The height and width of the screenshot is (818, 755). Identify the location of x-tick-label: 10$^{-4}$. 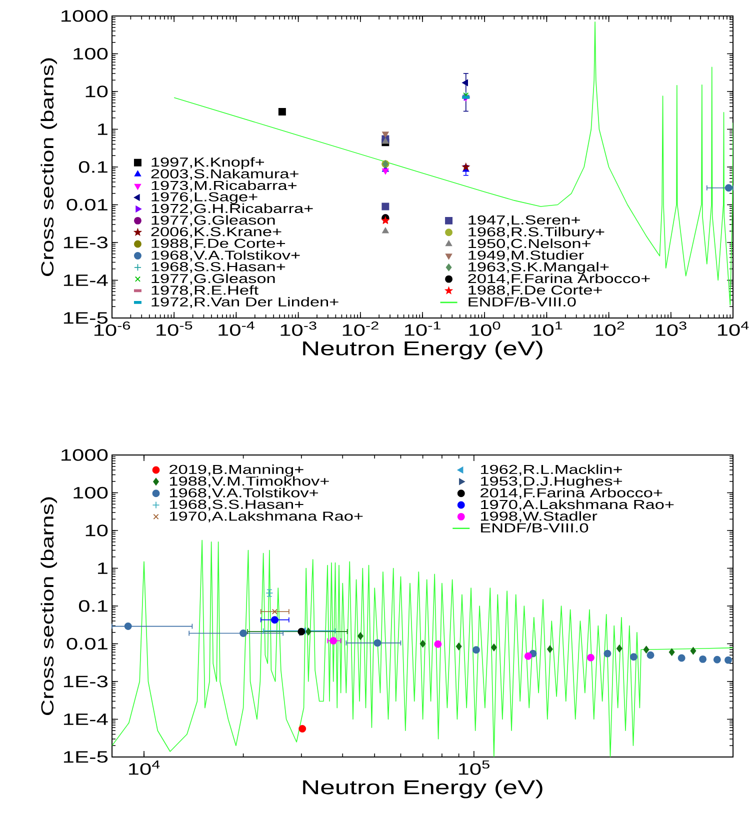
(236, 329).